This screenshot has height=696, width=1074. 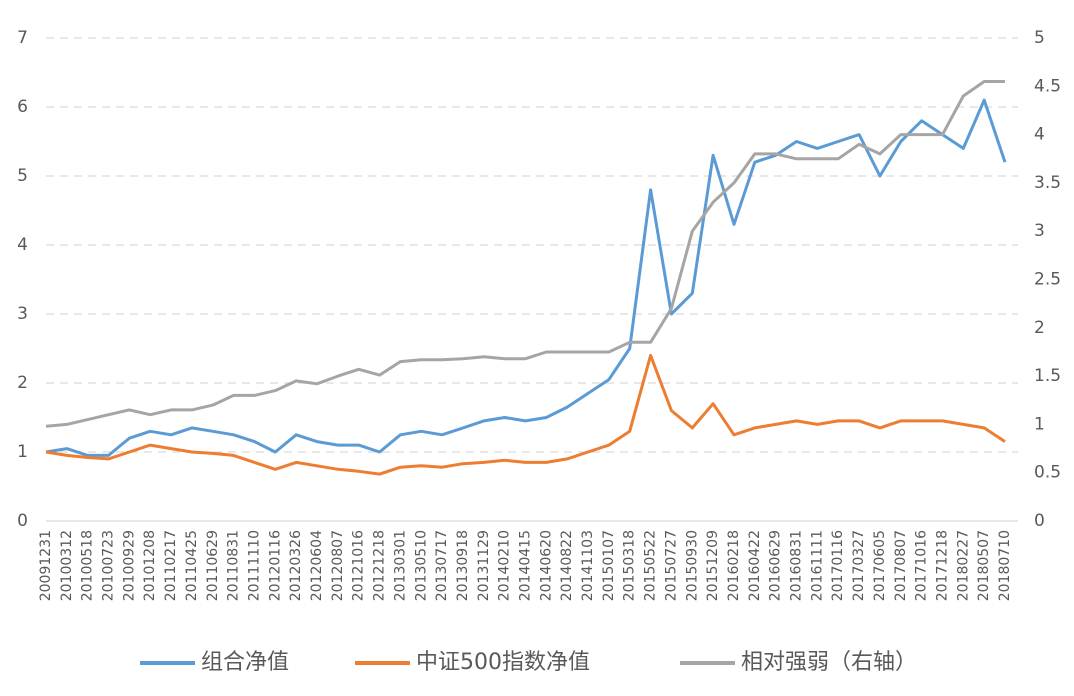 I want to click on x-tick-label: 20170116, so click(x=838, y=565).